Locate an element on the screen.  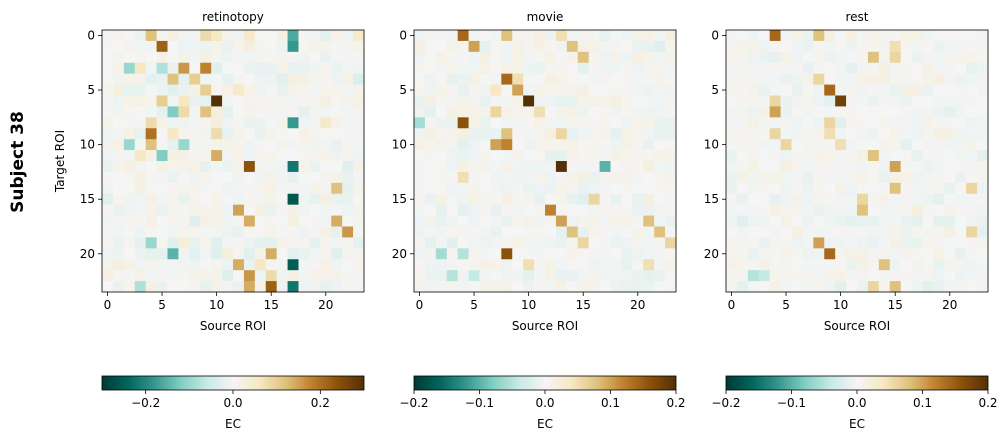
colorbar-tick-label: 0.2 is located at coordinates (320, 403).